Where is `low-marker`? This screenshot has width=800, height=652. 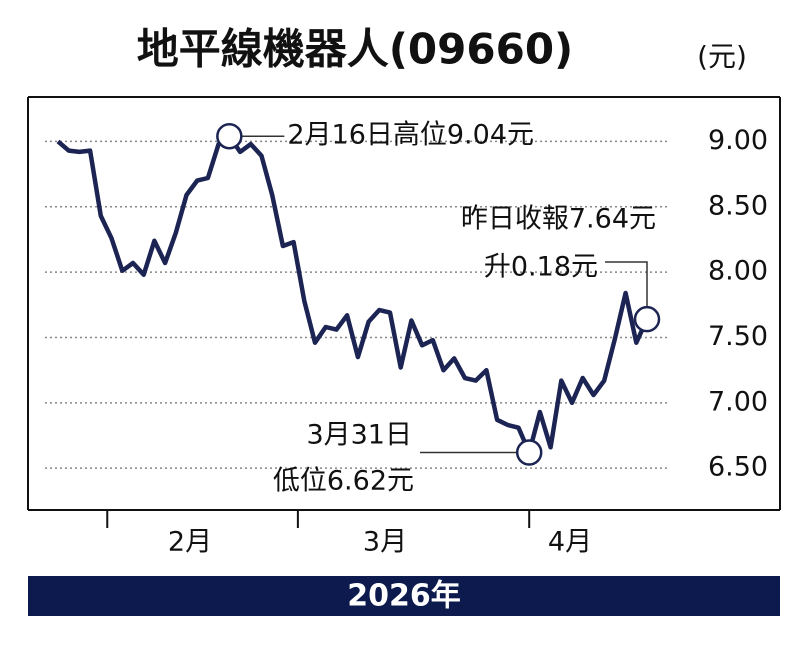 low-marker is located at coordinates (529, 452).